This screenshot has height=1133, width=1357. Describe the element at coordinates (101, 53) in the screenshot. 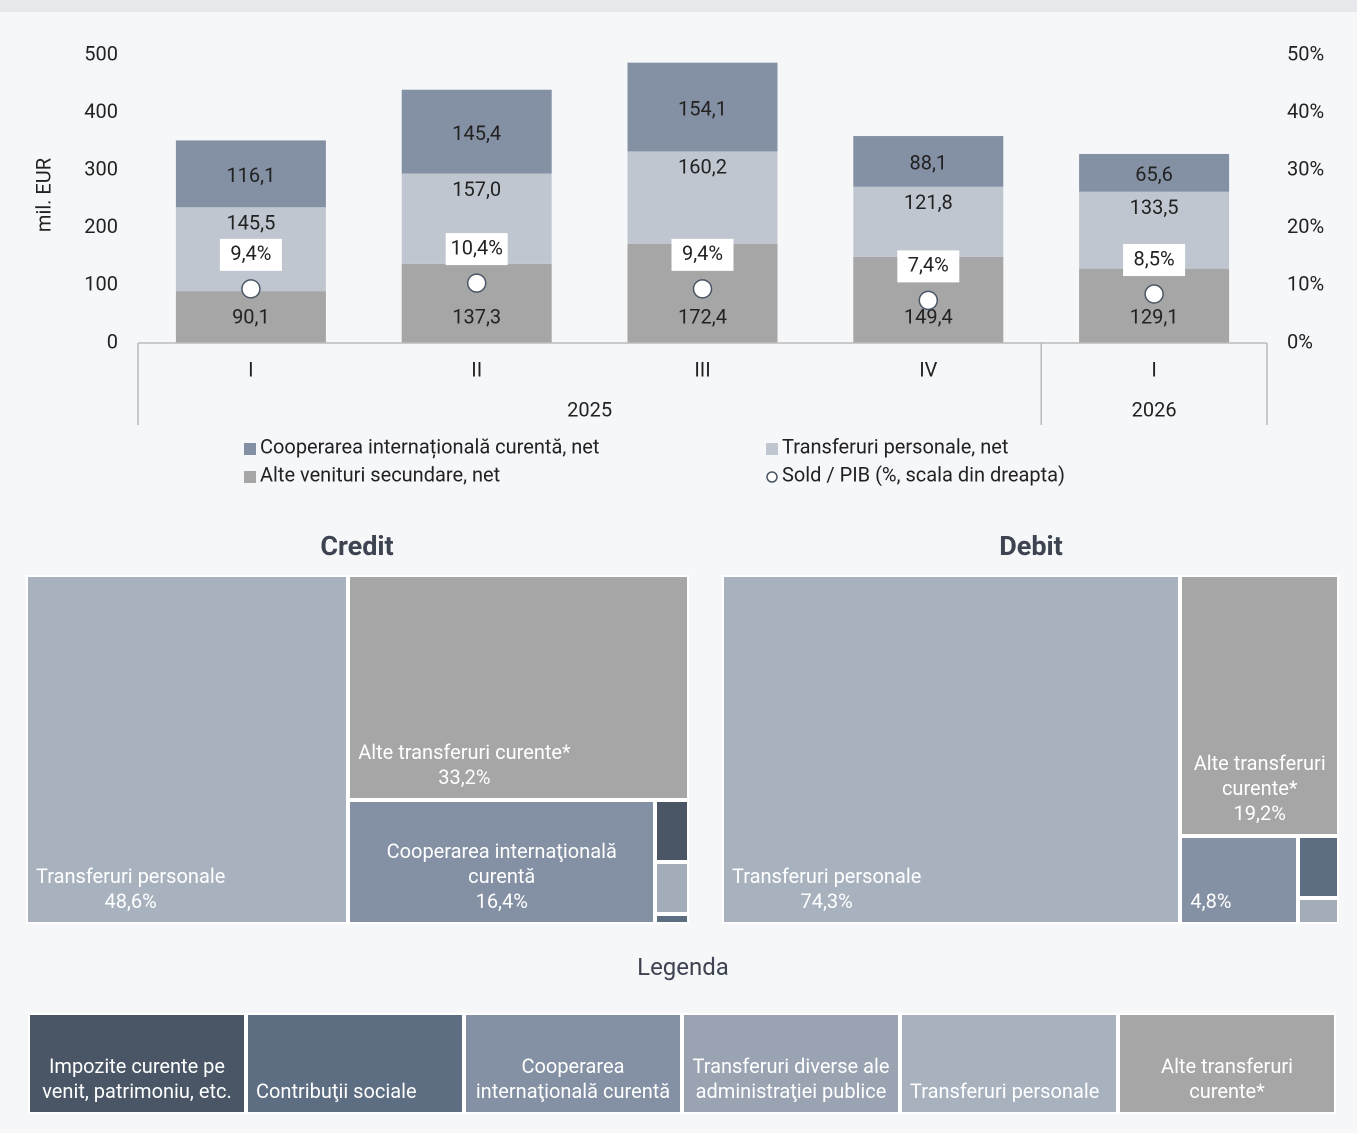

I see `y-tick-label: 500` at that location.